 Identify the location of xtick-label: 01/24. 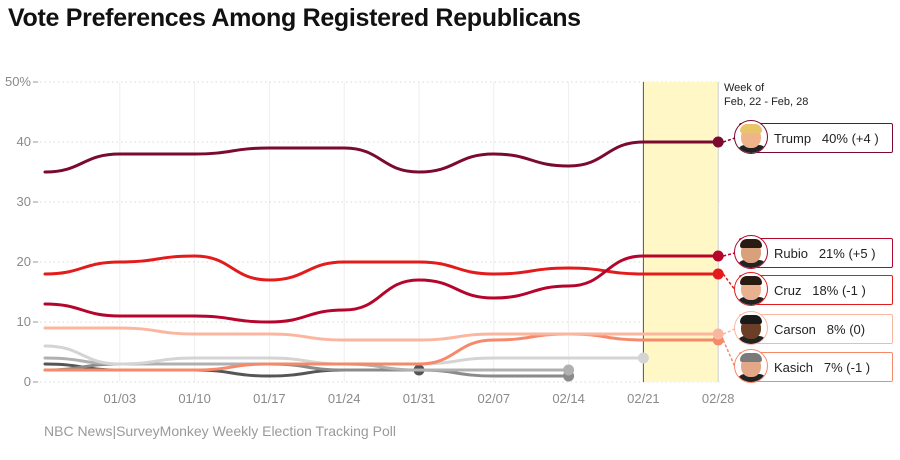
(344, 398).